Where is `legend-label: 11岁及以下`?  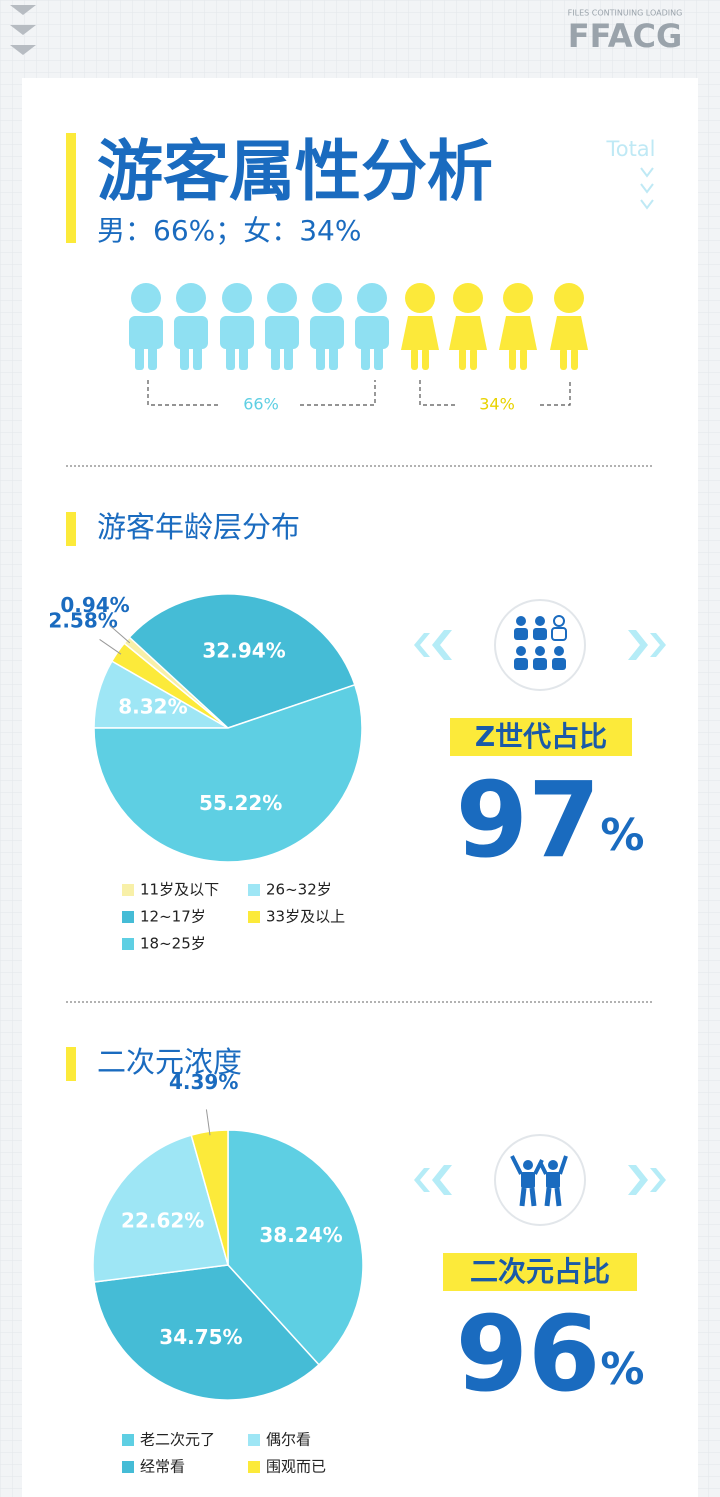
legend-label: 11岁及以下 is located at coordinates (179, 890).